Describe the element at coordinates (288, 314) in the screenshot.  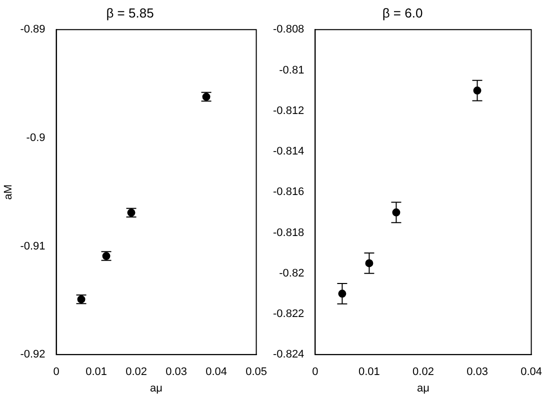
I see `y-tick-label: -0.822` at that location.